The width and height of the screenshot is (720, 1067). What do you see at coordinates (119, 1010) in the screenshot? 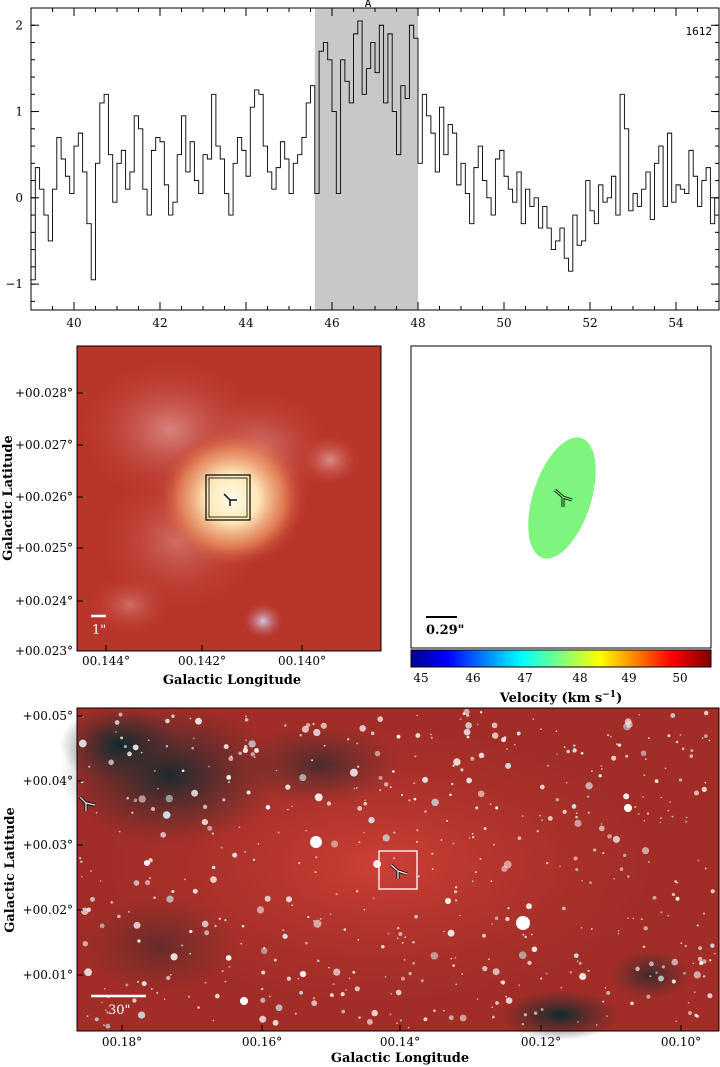
I see `bottom-scale-label: 30"` at bounding box center [119, 1010].